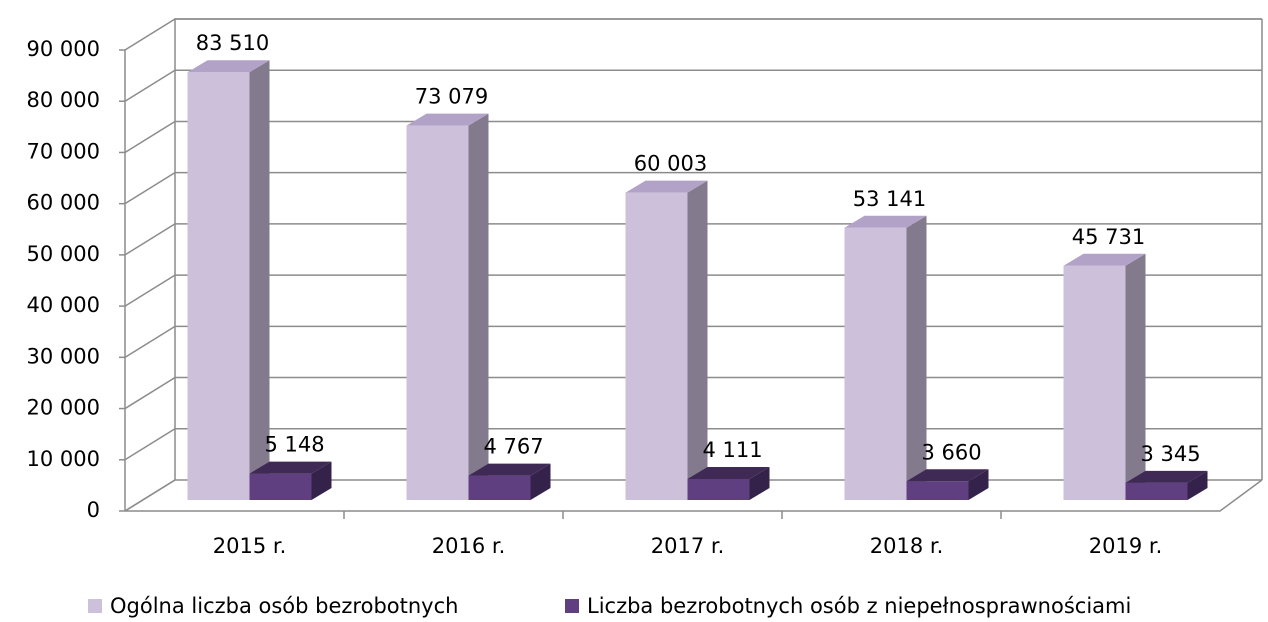  I want to click on x-tick-label: 2016 r., so click(469, 546).